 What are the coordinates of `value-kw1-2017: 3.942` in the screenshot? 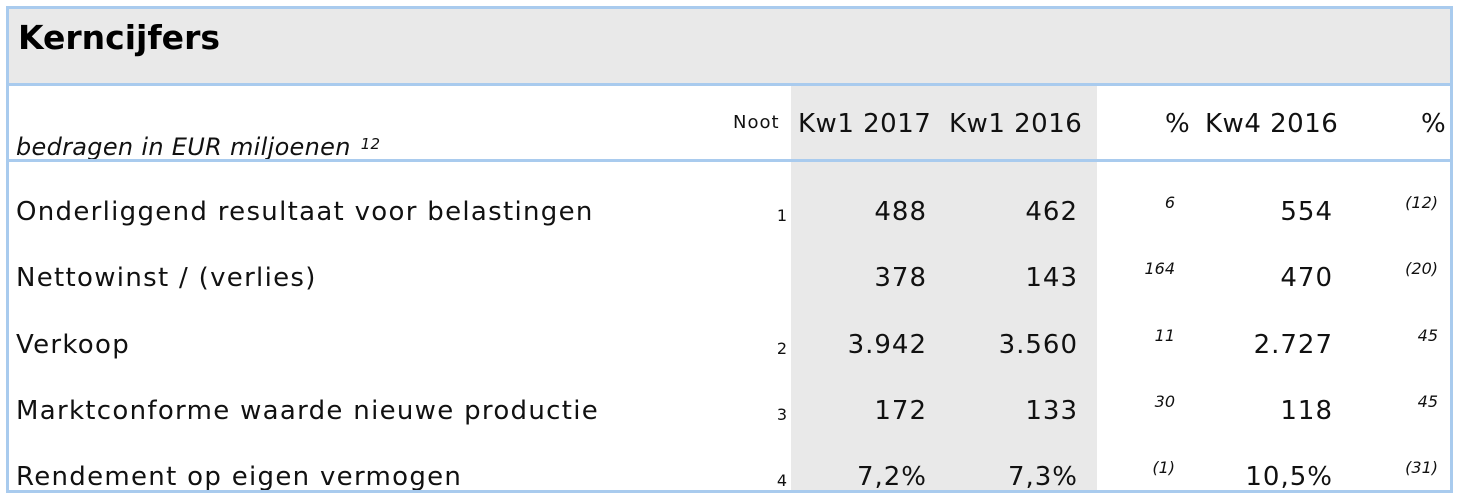 It's located at (887, 345).